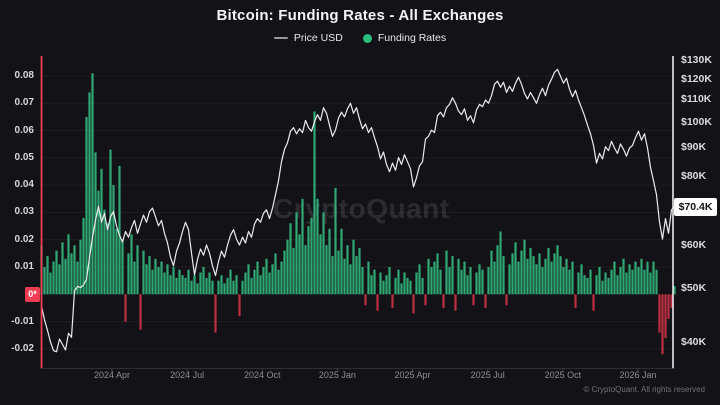 The height and width of the screenshot is (405, 720). Describe the element at coordinates (24, 239) in the screenshot. I see `left-axis-tick: 0.02` at that location.